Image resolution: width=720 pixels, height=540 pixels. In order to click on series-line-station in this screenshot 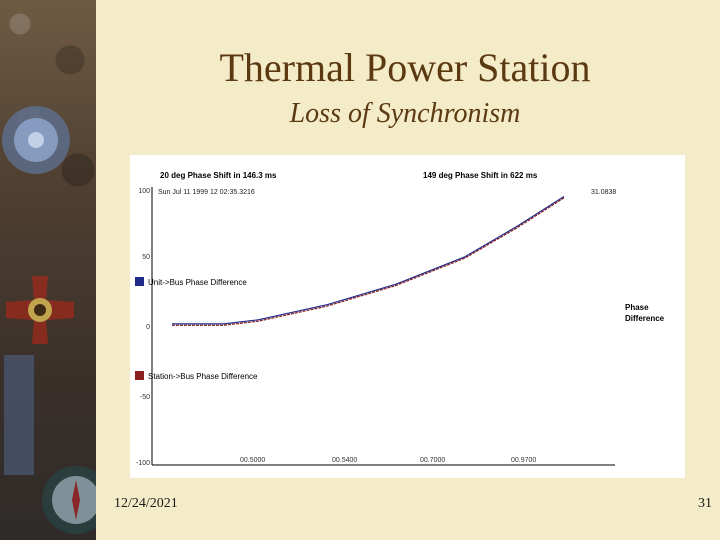, I will do `click(368, 261)`.